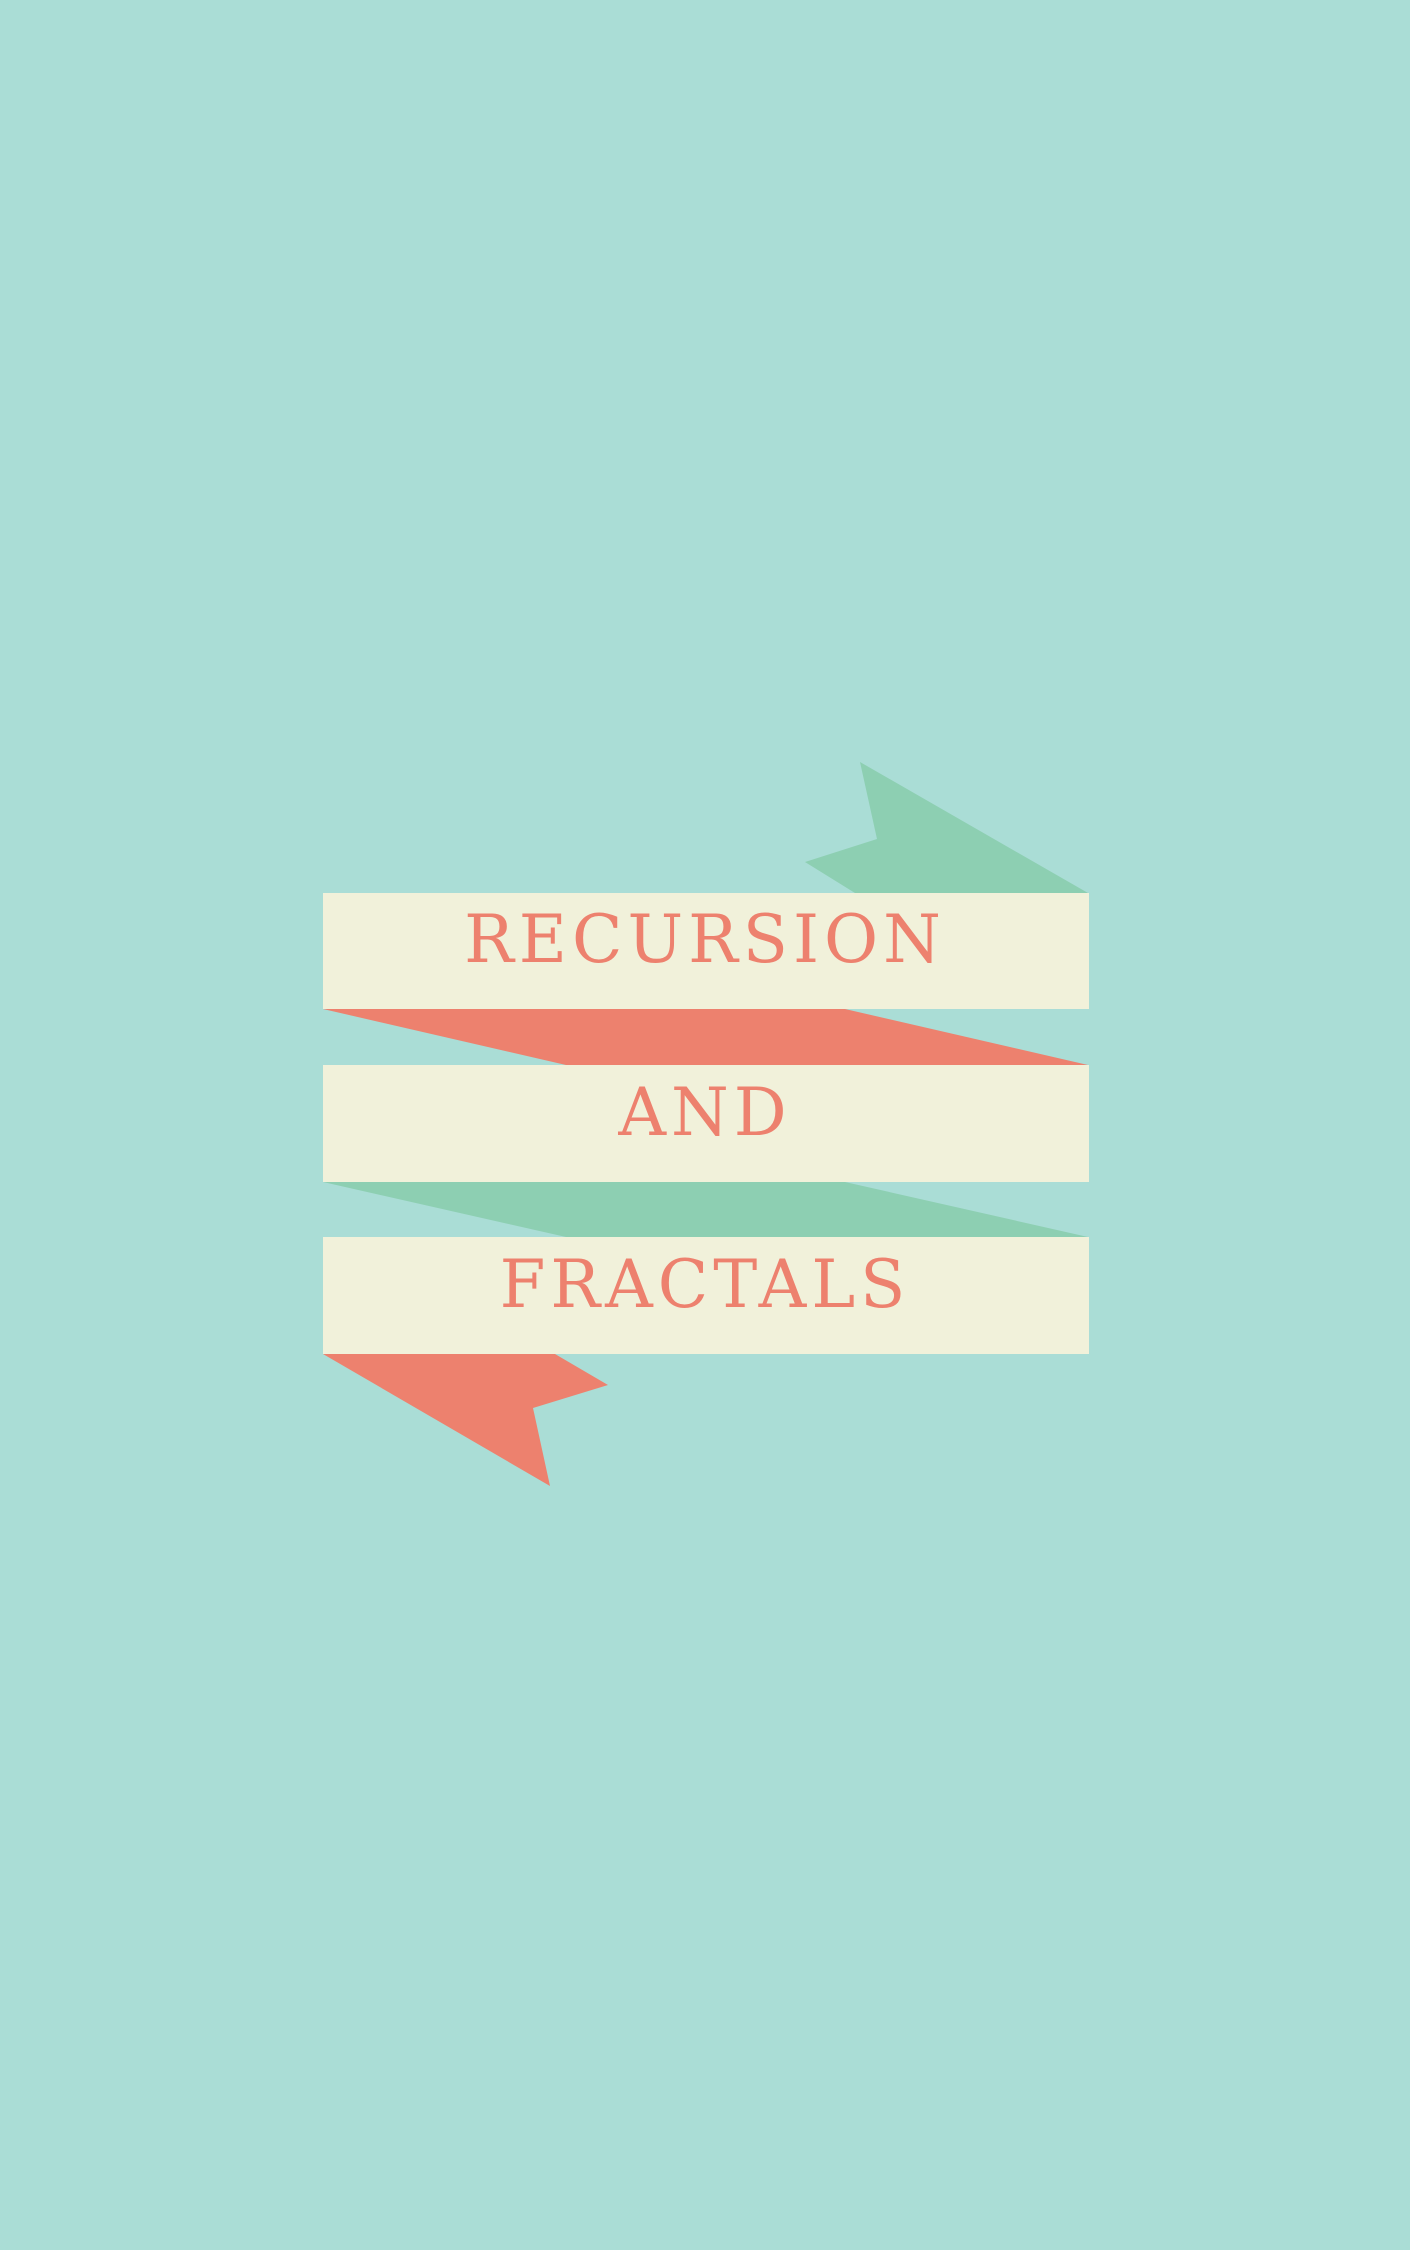 This screenshot has width=1410, height=2250. Describe the element at coordinates (946, 827) in the screenshot. I see `ribbon-tail-top` at that location.